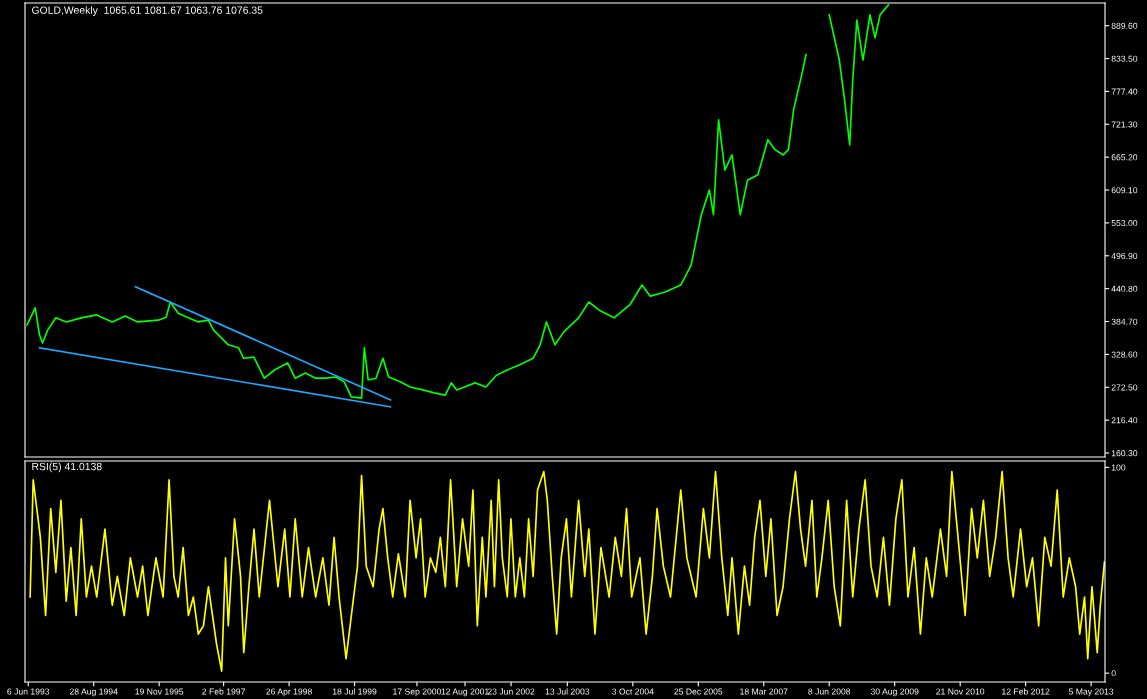 This screenshot has width=1147, height=699. I want to click on x-tick-label: 8 Jun 2008, so click(829, 691).